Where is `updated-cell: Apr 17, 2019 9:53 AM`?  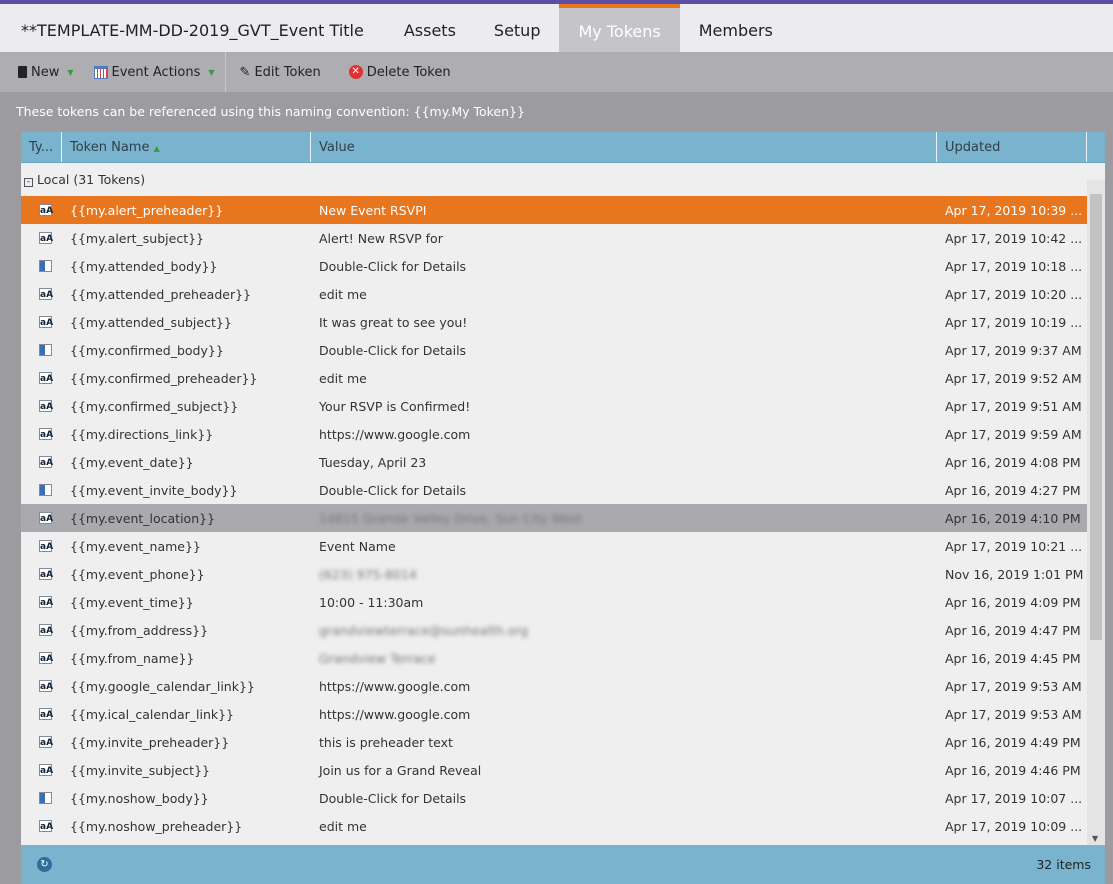
updated-cell: Apr 17, 2019 9:53 AM is located at coordinates (1013, 714).